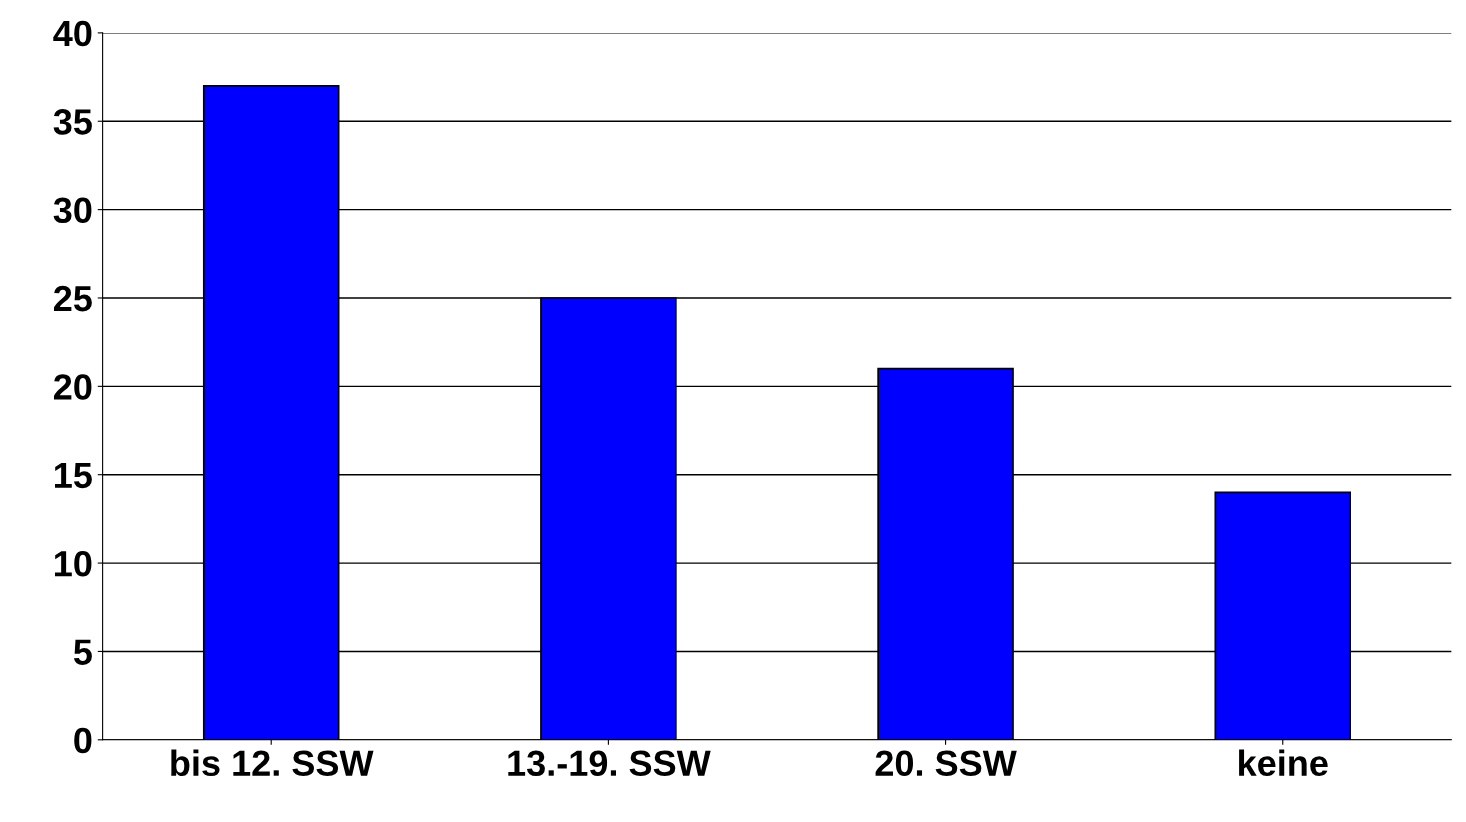 The height and width of the screenshot is (822, 1466). Describe the element at coordinates (946, 763) in the screenshot. I see `x-tick-label: 20. SSW` at that location.